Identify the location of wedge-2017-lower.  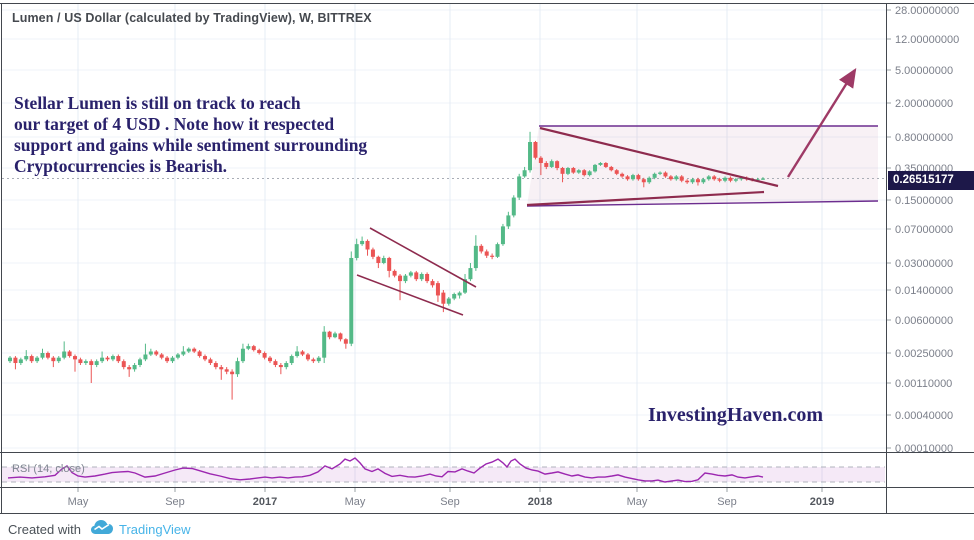
(410, 295).